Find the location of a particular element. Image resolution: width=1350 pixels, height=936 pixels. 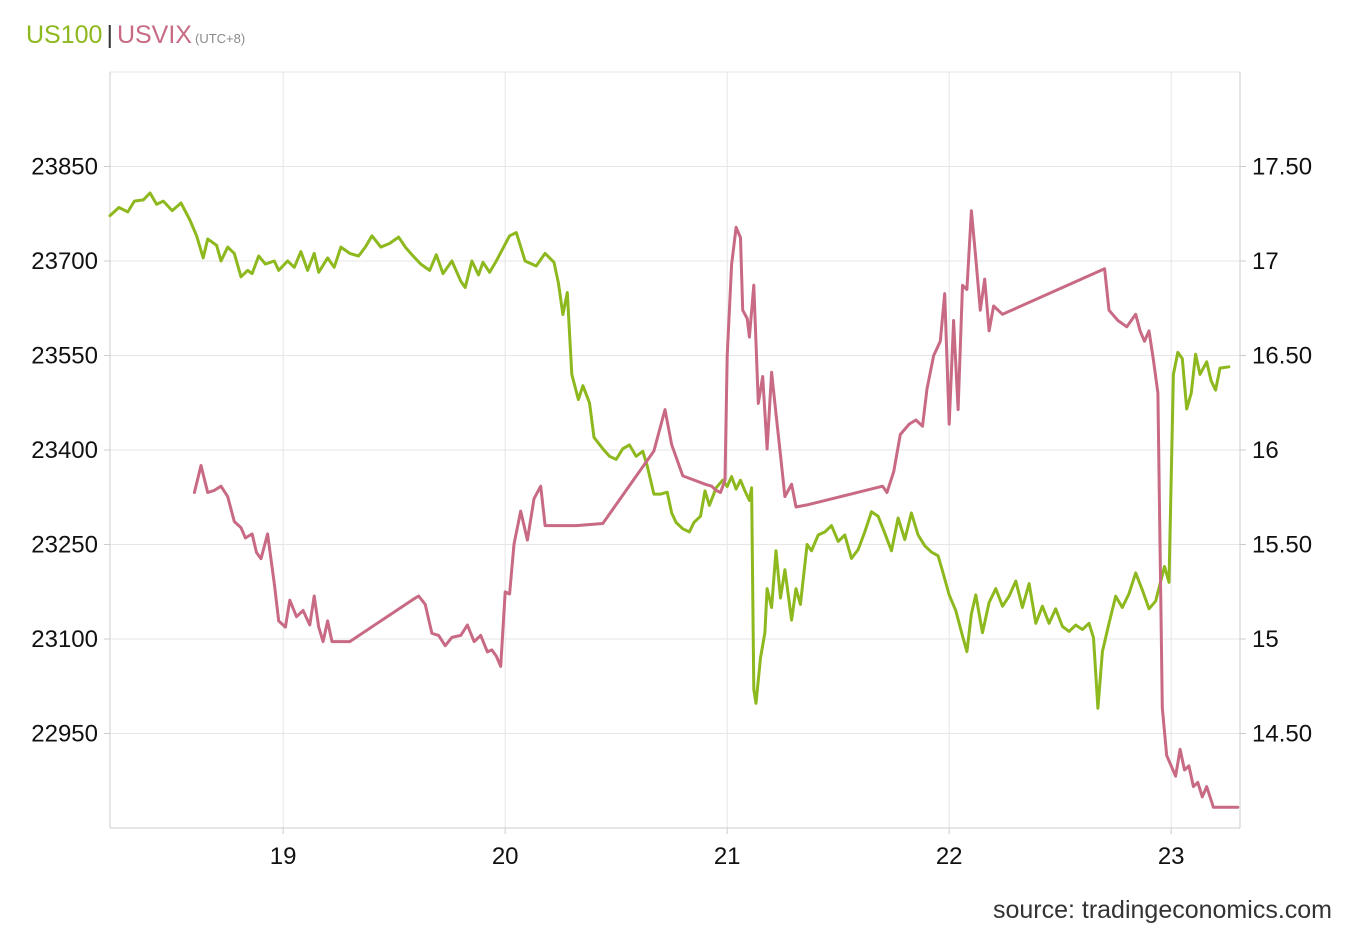

x-tick-label: 21 is located at coordinates (727, 856).